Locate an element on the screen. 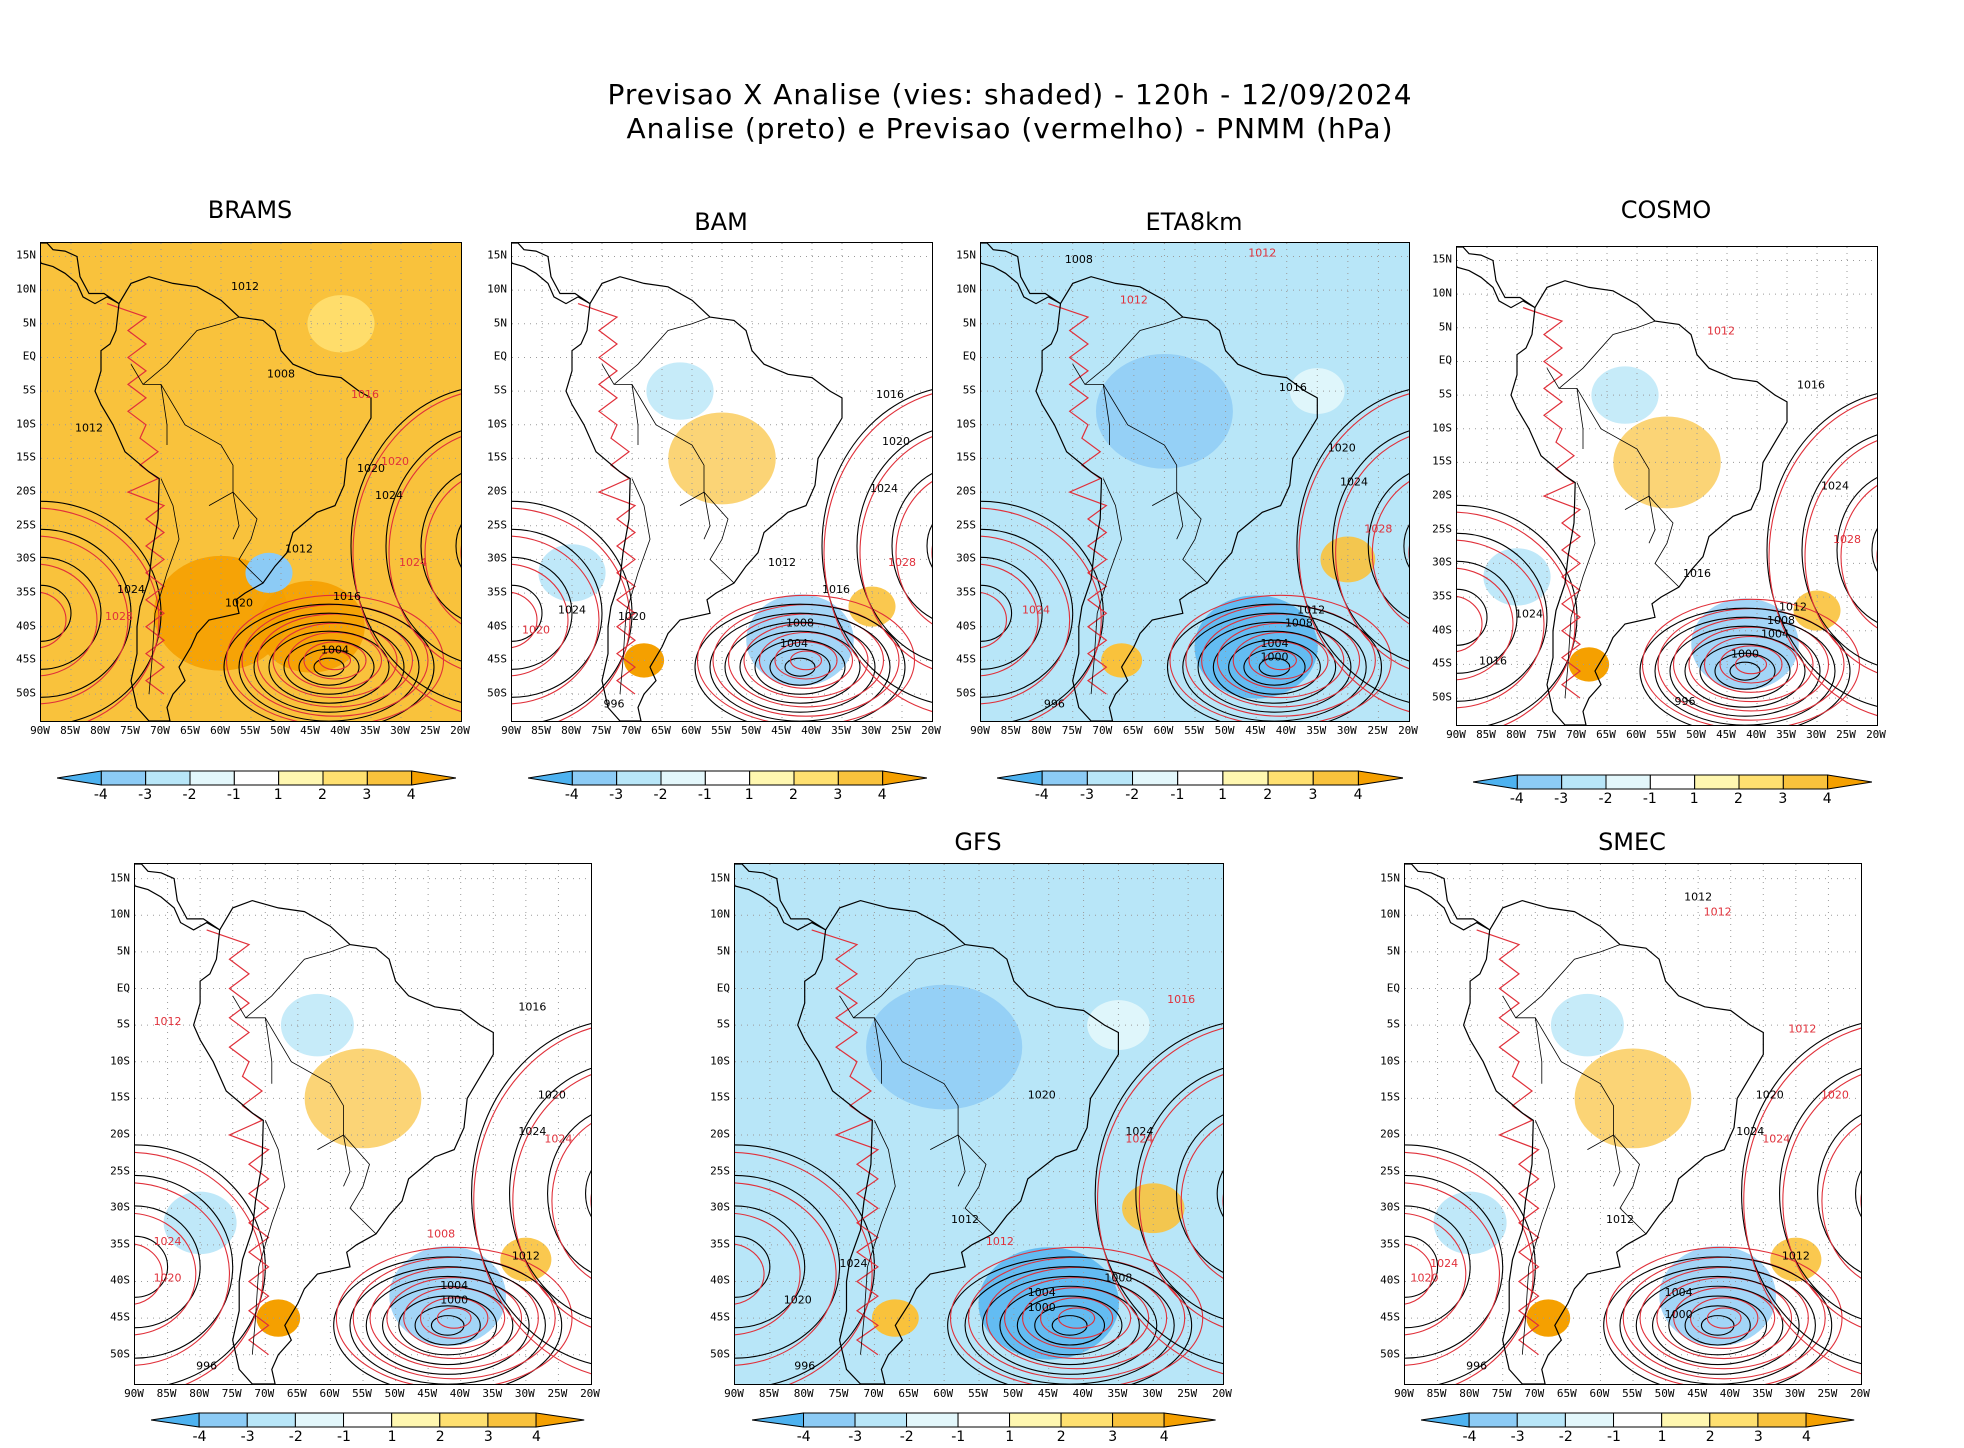  isobar-label: 1024 is located at coordinates (558, 1138).